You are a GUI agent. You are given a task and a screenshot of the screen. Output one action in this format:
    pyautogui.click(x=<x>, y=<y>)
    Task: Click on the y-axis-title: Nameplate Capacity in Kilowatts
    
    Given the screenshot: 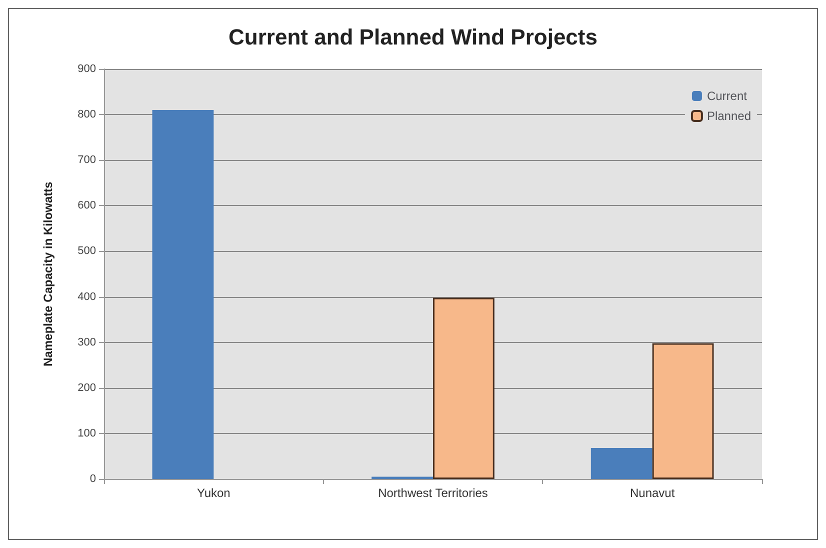 What is the action you would take?
    pyautogui.click(x=48, y=273)
    